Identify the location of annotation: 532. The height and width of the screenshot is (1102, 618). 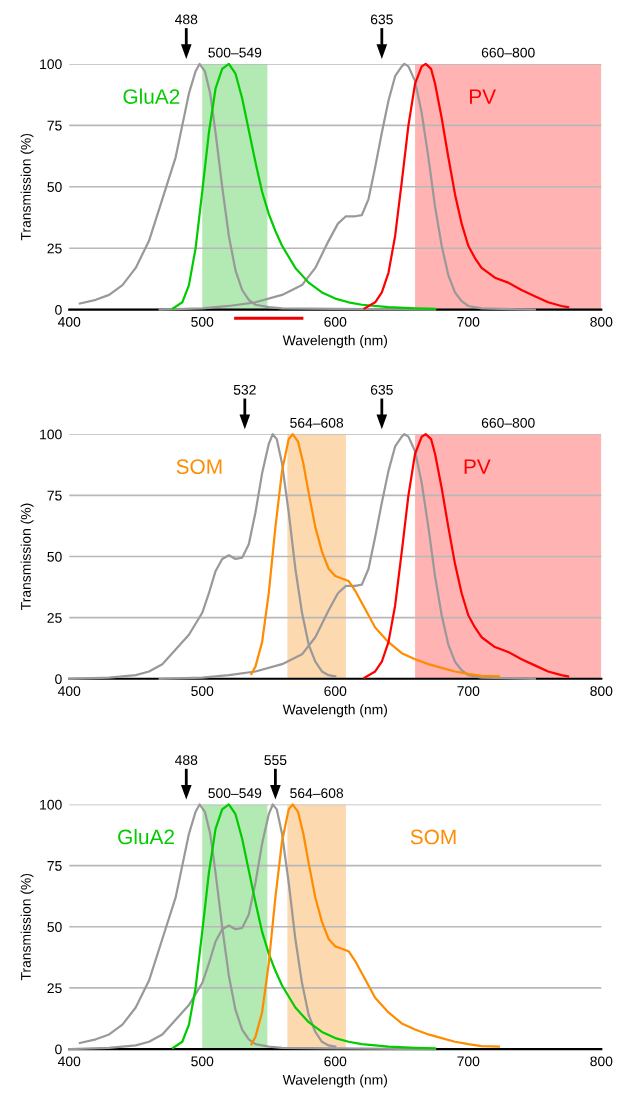
(244, 389).